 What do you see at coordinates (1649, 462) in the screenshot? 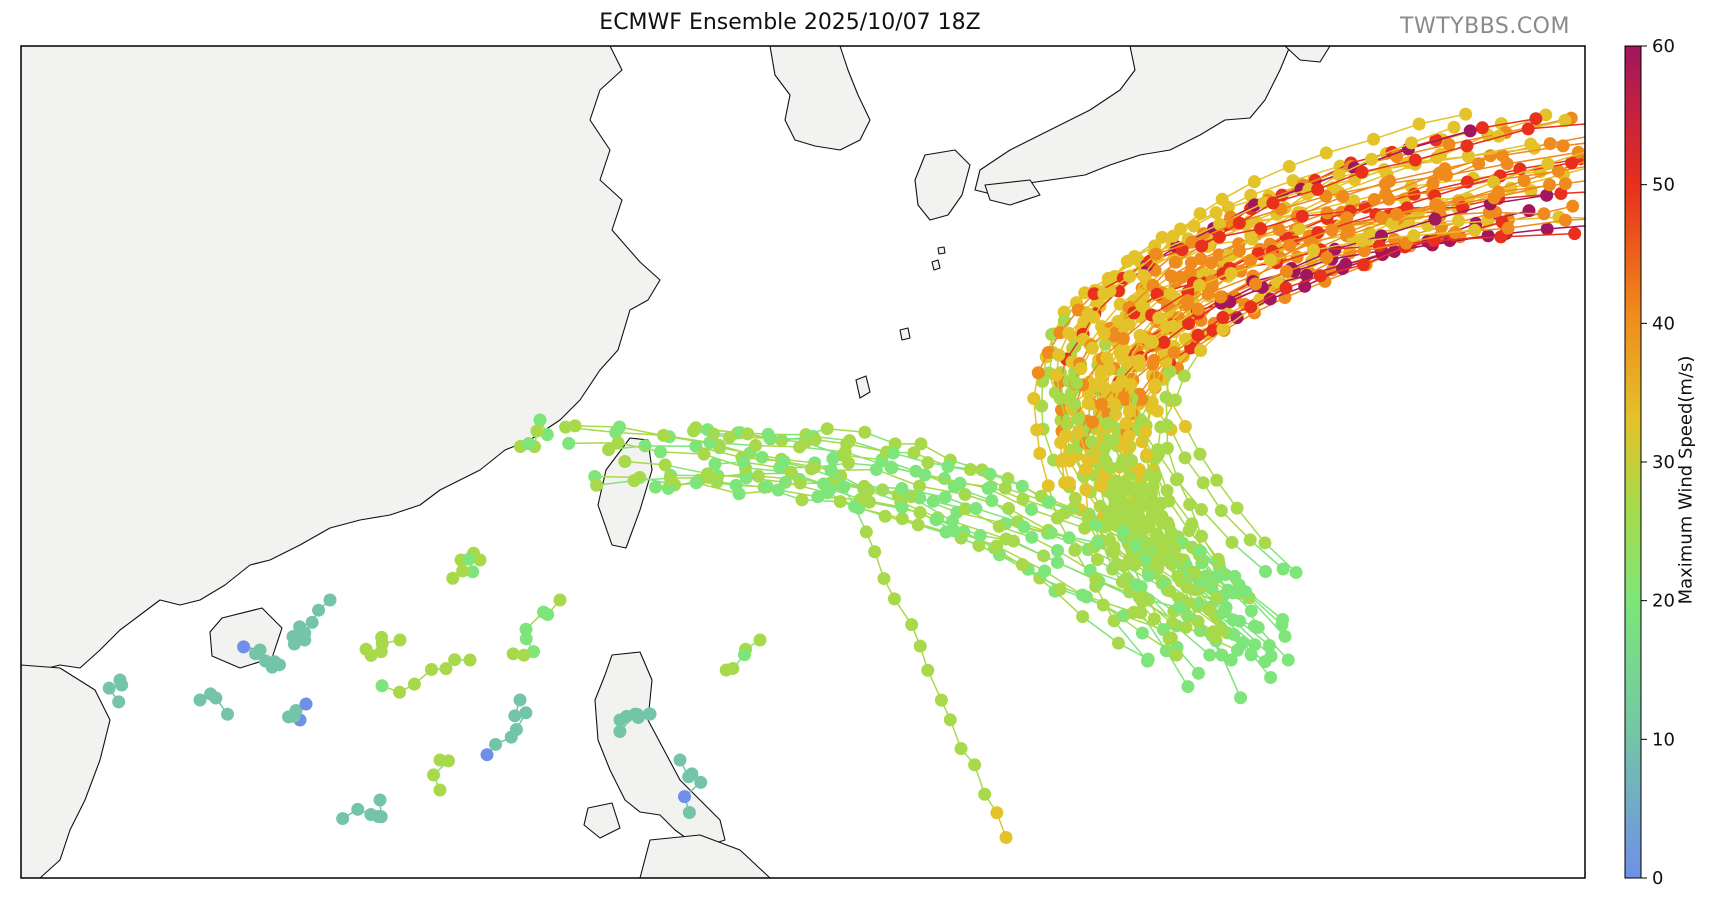
I see `colorbar: 0 10 20 30 40 50 60` at bounding box center [1649, 462].